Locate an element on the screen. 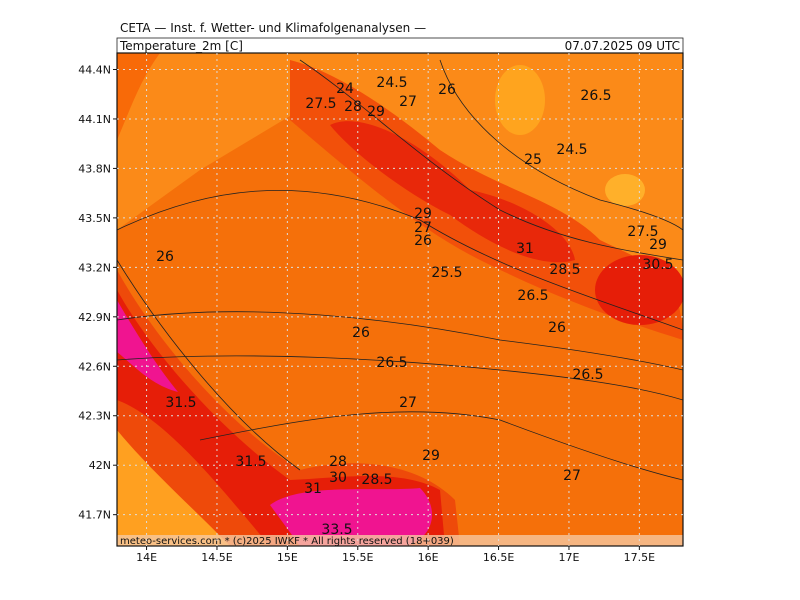 The height and width of the screenshot is (600, 800). lon-tick-label: 16.5E is located at coordinates (498, 557).